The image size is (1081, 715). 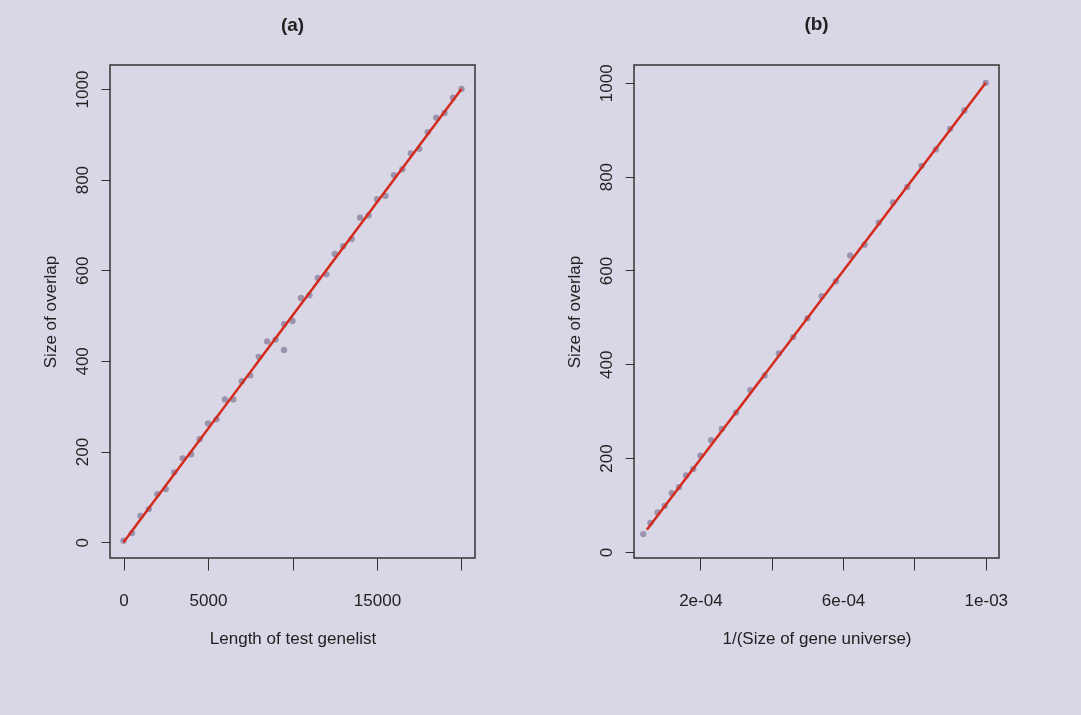 What do you see at coordinates (208, 600) in the screenshot?
I see `x-tick-label: 5000` at bounding box center [208, 600].